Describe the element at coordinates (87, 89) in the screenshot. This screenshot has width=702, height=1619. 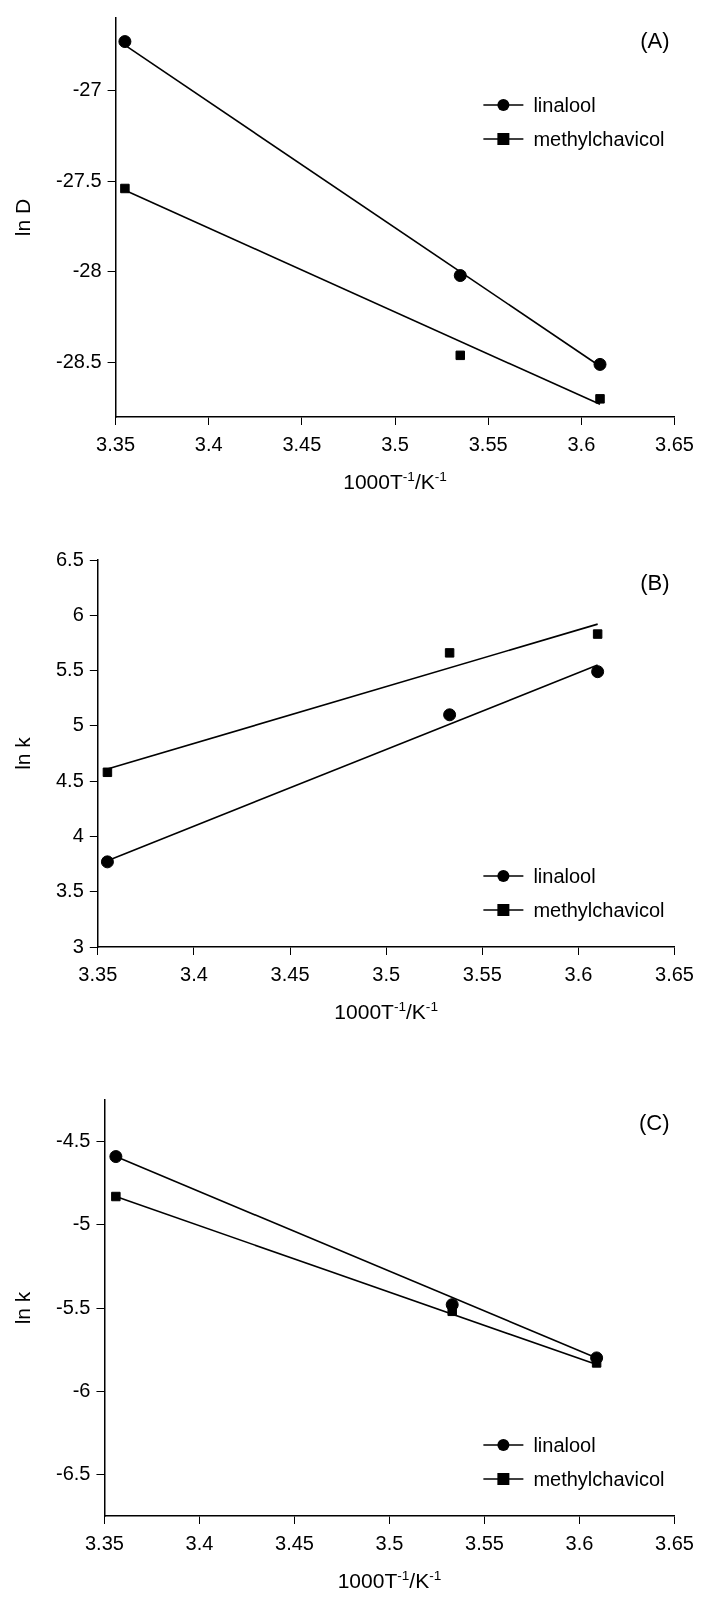
I see `y-tick-label: -27` at that location.